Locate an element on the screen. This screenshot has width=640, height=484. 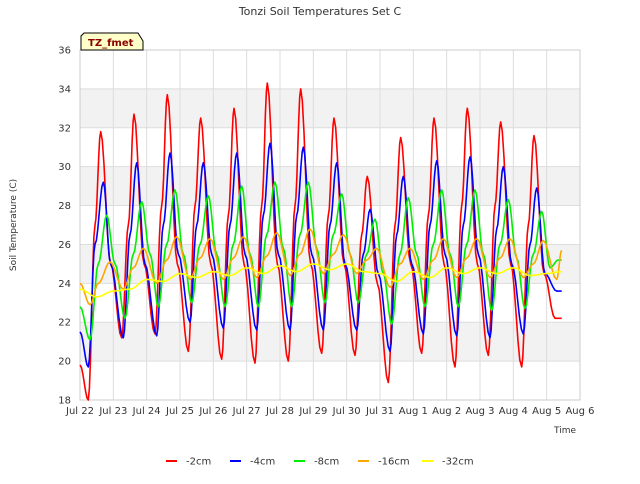
series-line-16cm is located at coordinates (321, 267).